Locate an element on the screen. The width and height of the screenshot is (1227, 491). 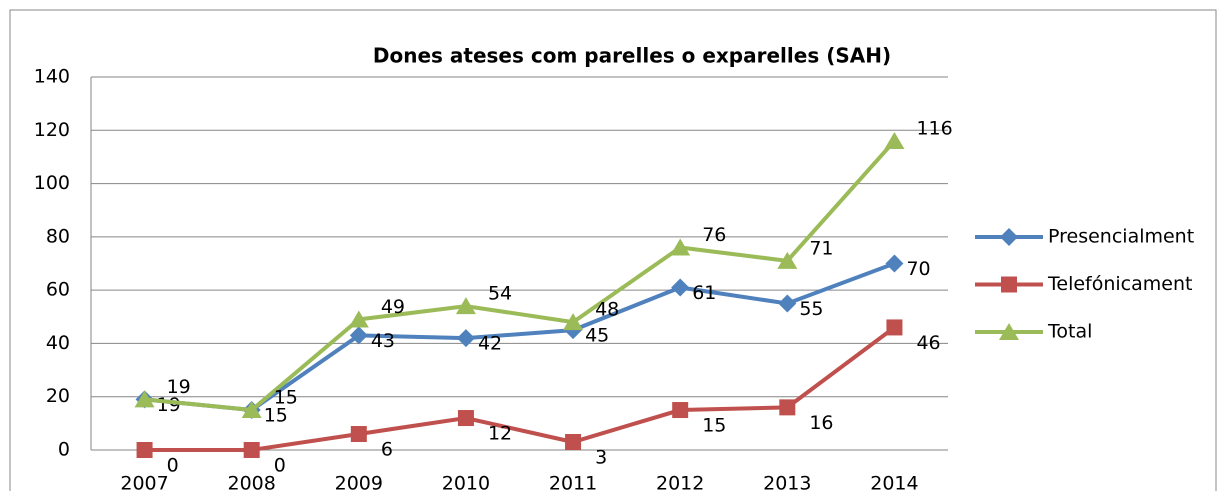
data-label: 43 is located at coordinates (383, 341).